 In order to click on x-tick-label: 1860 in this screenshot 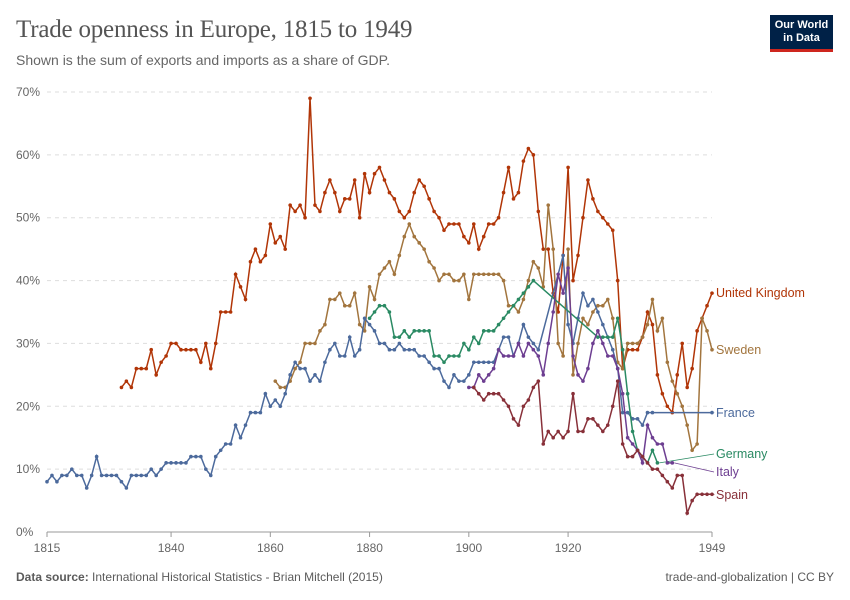, I will do `click(270, 548)`.